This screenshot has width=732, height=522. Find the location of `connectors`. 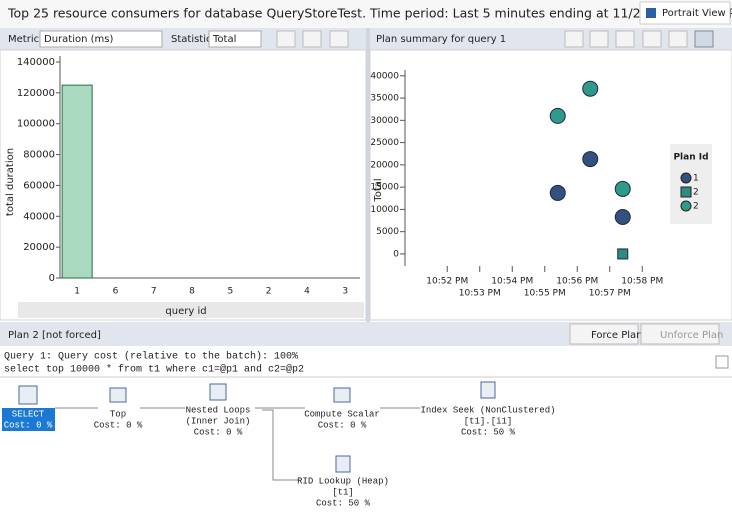

connectors is located at coordinates (237, 444).